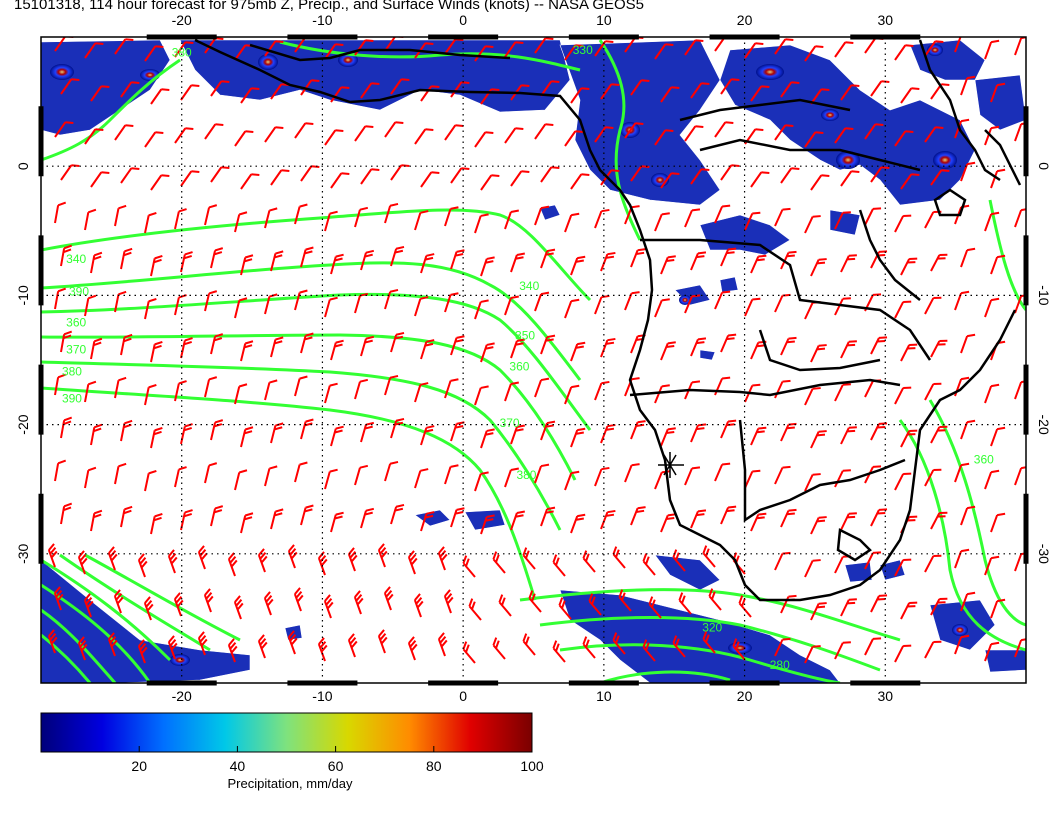  Describe the element at coordinates (583, 50) in the screenshot. I see `contour-label: 330` at that location.